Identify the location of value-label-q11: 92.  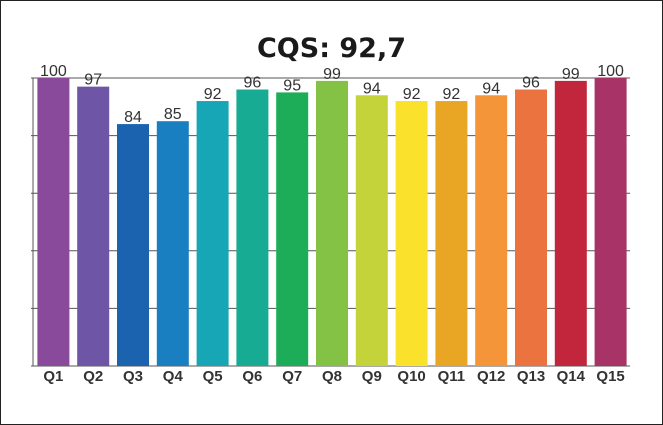
(452, 94).